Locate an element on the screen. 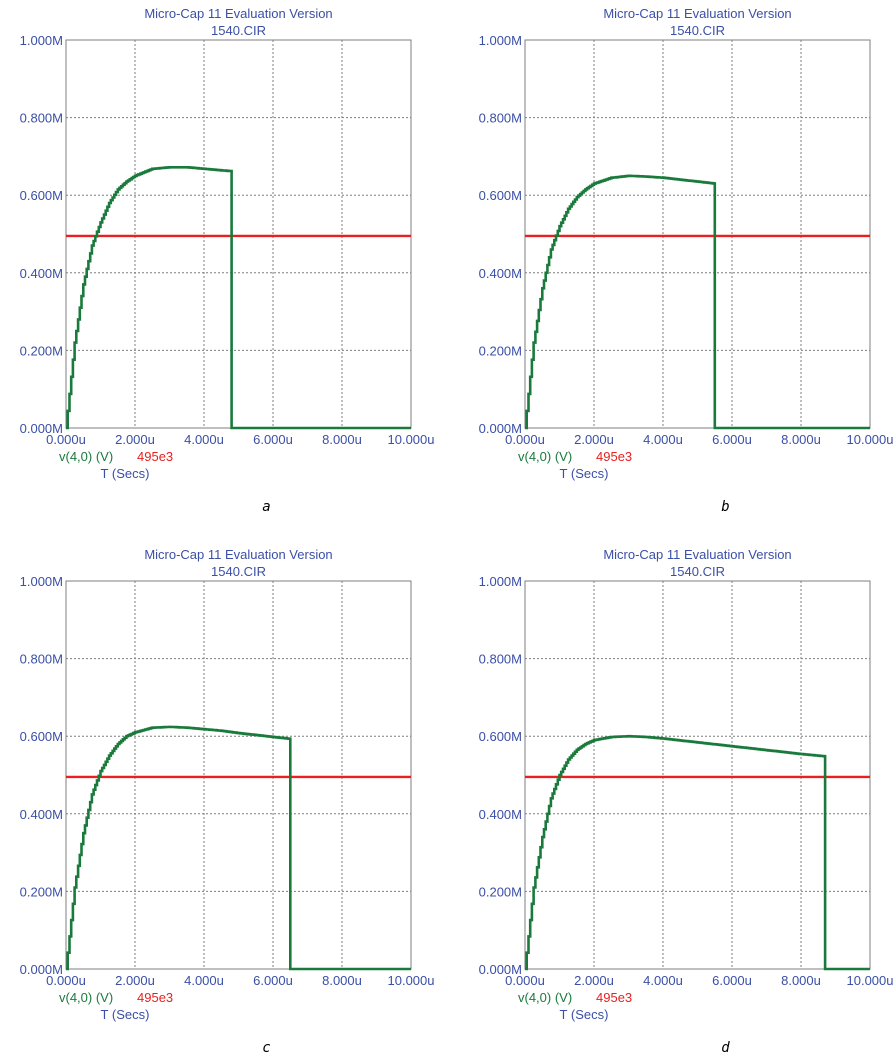 The image size is (896, 1061). panel-caption: c is located at coordinates (266, 1048).